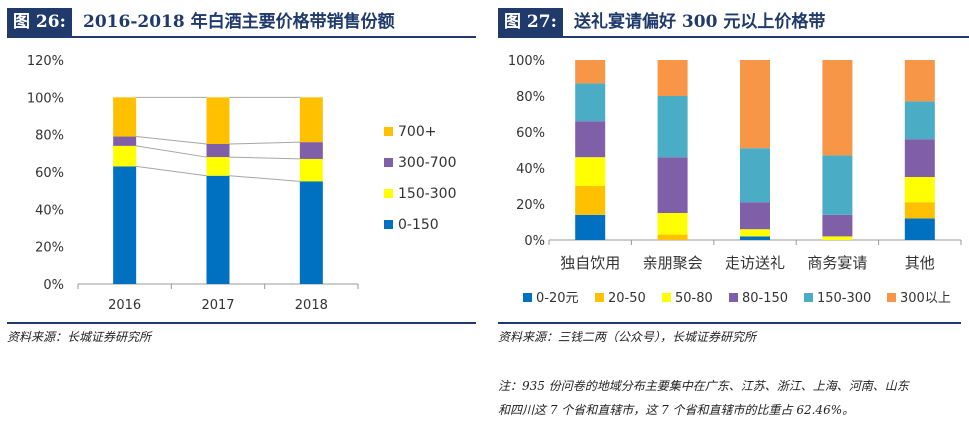 The width and height of the screenshot is (969, 436). I want to click on figure-27-title-bar: 图 27: 送礼宴请偏好 300 元以上价格带, so click(733, 23).